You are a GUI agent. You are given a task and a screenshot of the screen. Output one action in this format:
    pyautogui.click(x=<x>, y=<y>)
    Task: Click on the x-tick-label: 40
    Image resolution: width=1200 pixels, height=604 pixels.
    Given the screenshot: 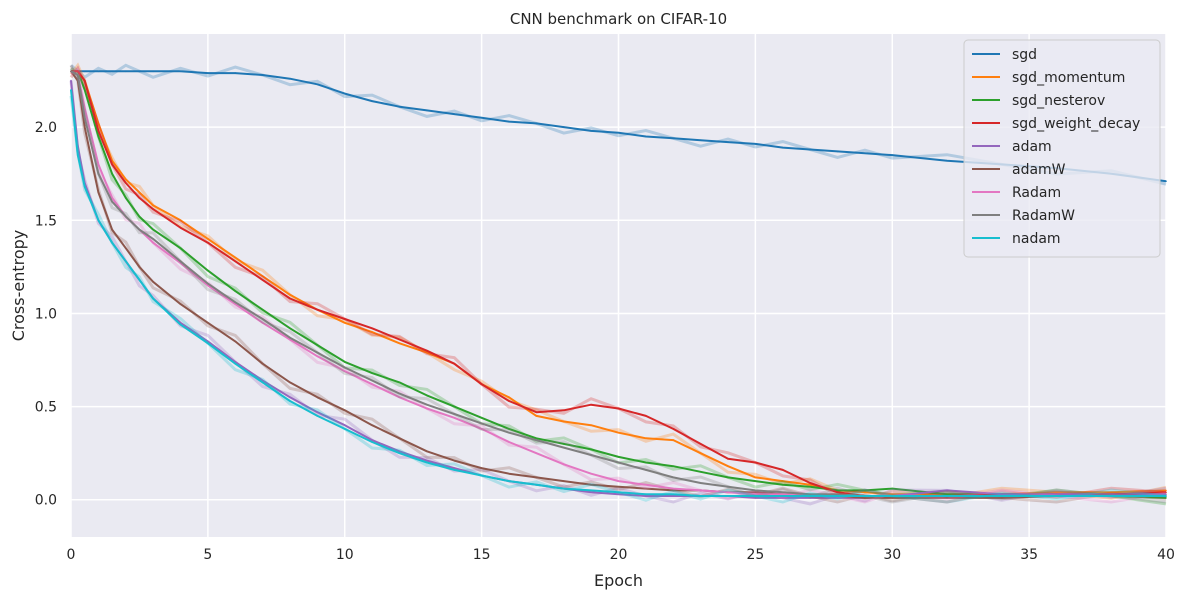 What is the action you would take?
    pyautogui.click(x=1166, y=555)
    